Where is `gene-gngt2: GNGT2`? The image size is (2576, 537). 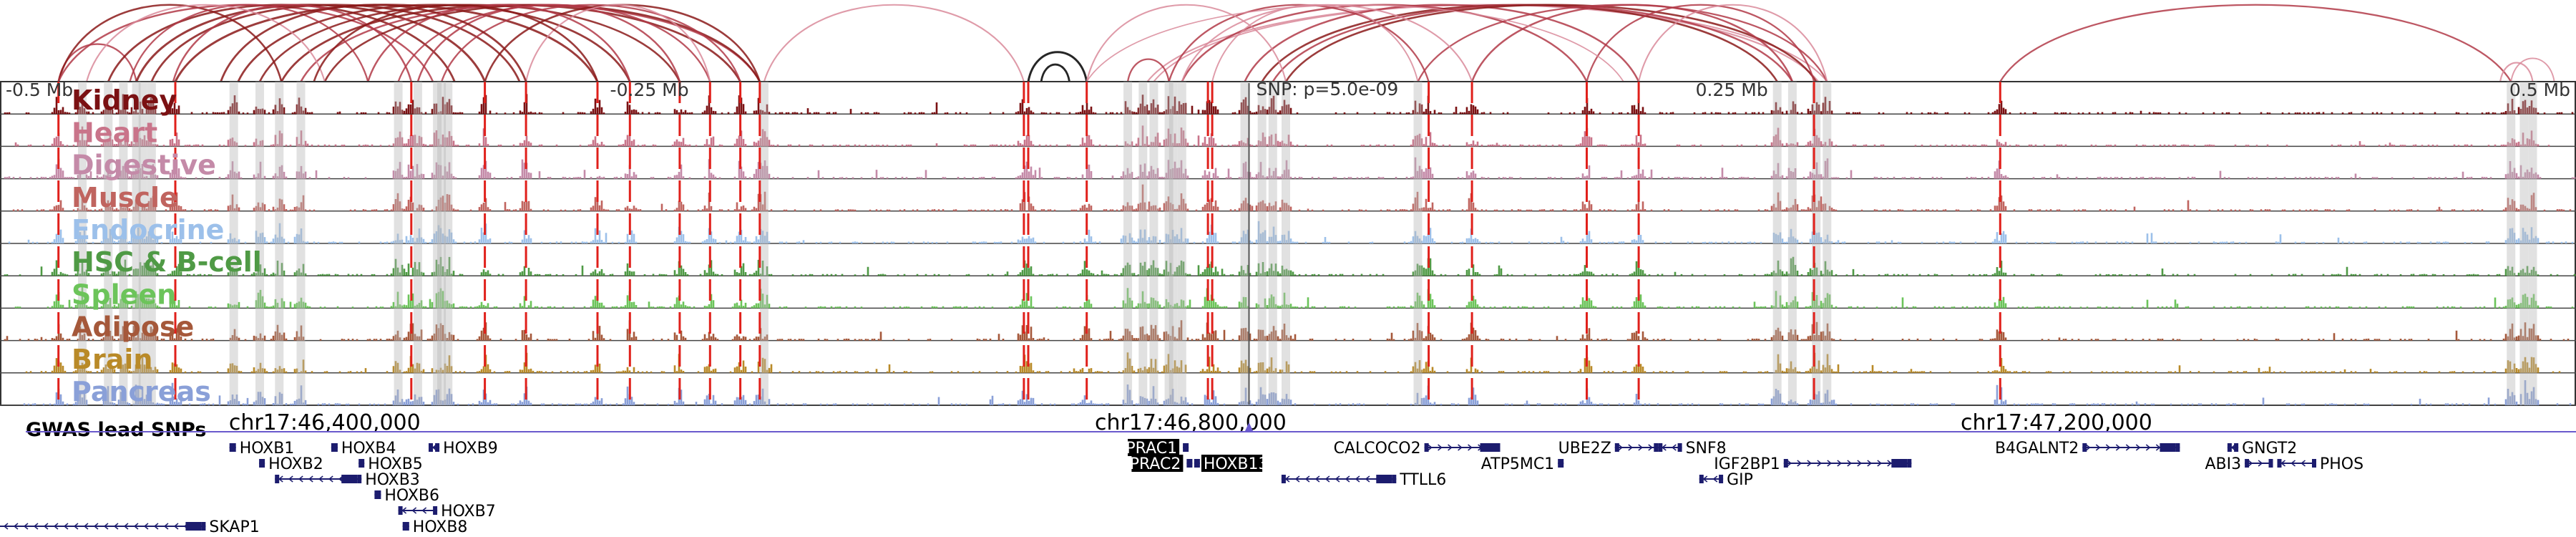
gene-gngt2: GNGT2 is located at coordinates (2262, 449).